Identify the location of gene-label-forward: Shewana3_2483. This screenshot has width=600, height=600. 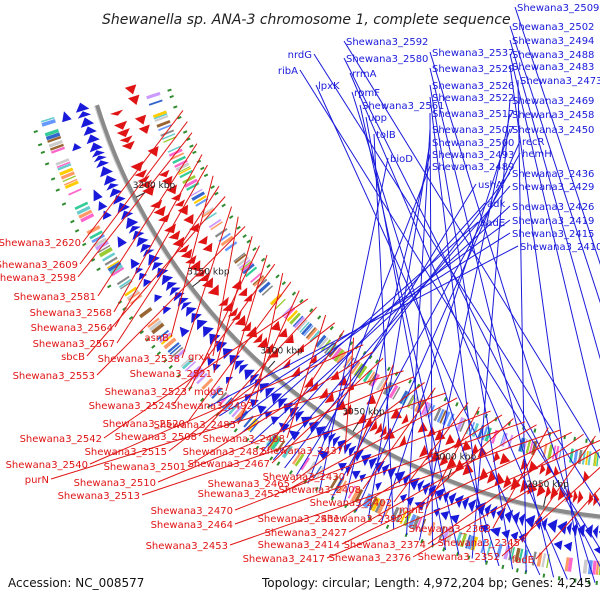
(553, 67).